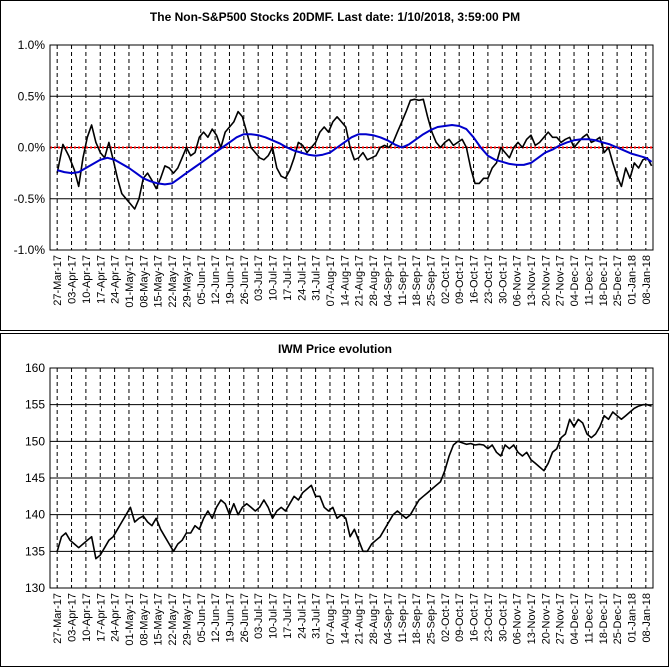 The image size is (670, 668). What do you see at coordinates (561, 280) in the screenshot?
I see `x-tick-label: 27-Nov-17` at bounding box center [561, 280].